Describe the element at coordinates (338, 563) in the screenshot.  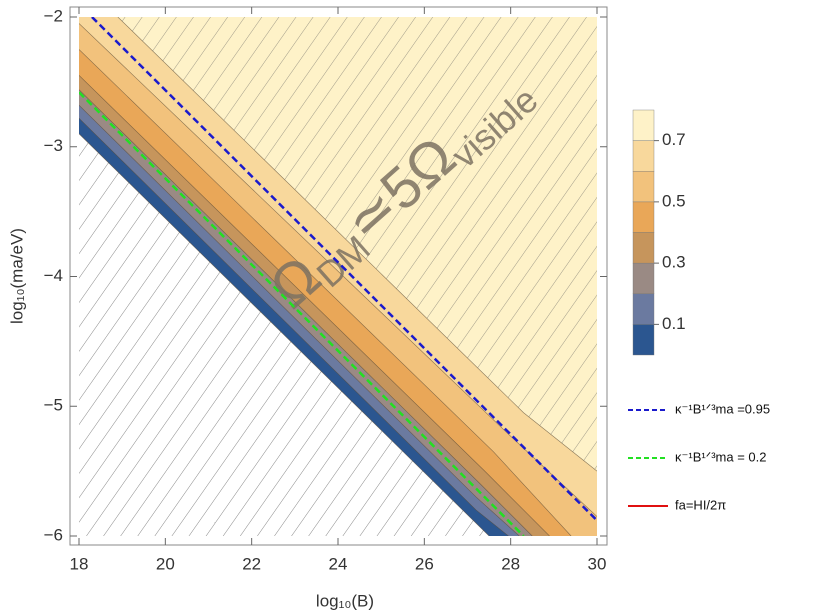
I see `x-tick-label: 24` at that location.